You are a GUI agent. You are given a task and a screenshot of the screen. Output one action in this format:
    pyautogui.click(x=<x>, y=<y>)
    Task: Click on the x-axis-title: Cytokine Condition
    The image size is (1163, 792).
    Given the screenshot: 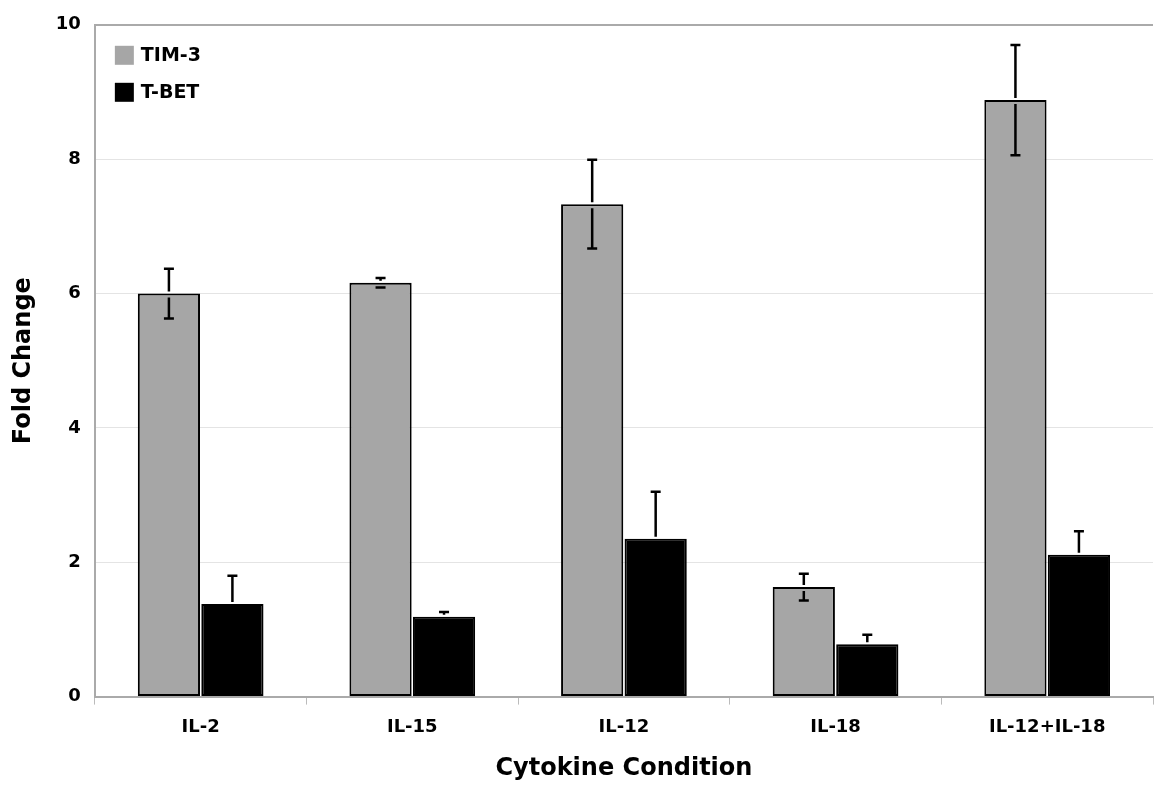 What is the action you would take?
    pyautogui.click(x=624, y=766)
    